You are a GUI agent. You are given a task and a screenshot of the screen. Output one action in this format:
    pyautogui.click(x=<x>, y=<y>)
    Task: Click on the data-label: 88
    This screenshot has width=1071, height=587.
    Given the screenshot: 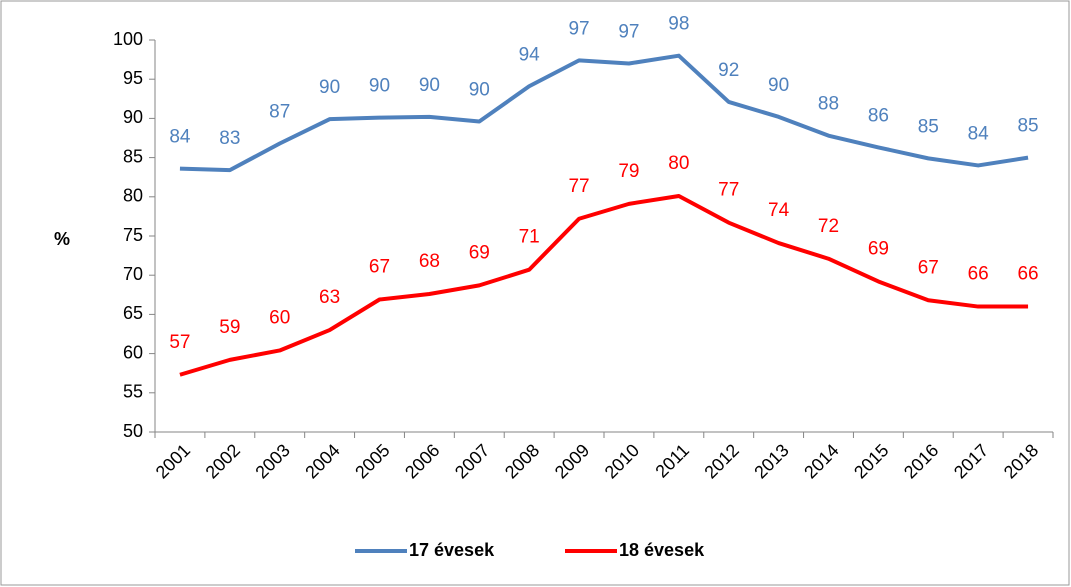 What is the action you would take?
    pyautogui.click(x=828, y=104)
    